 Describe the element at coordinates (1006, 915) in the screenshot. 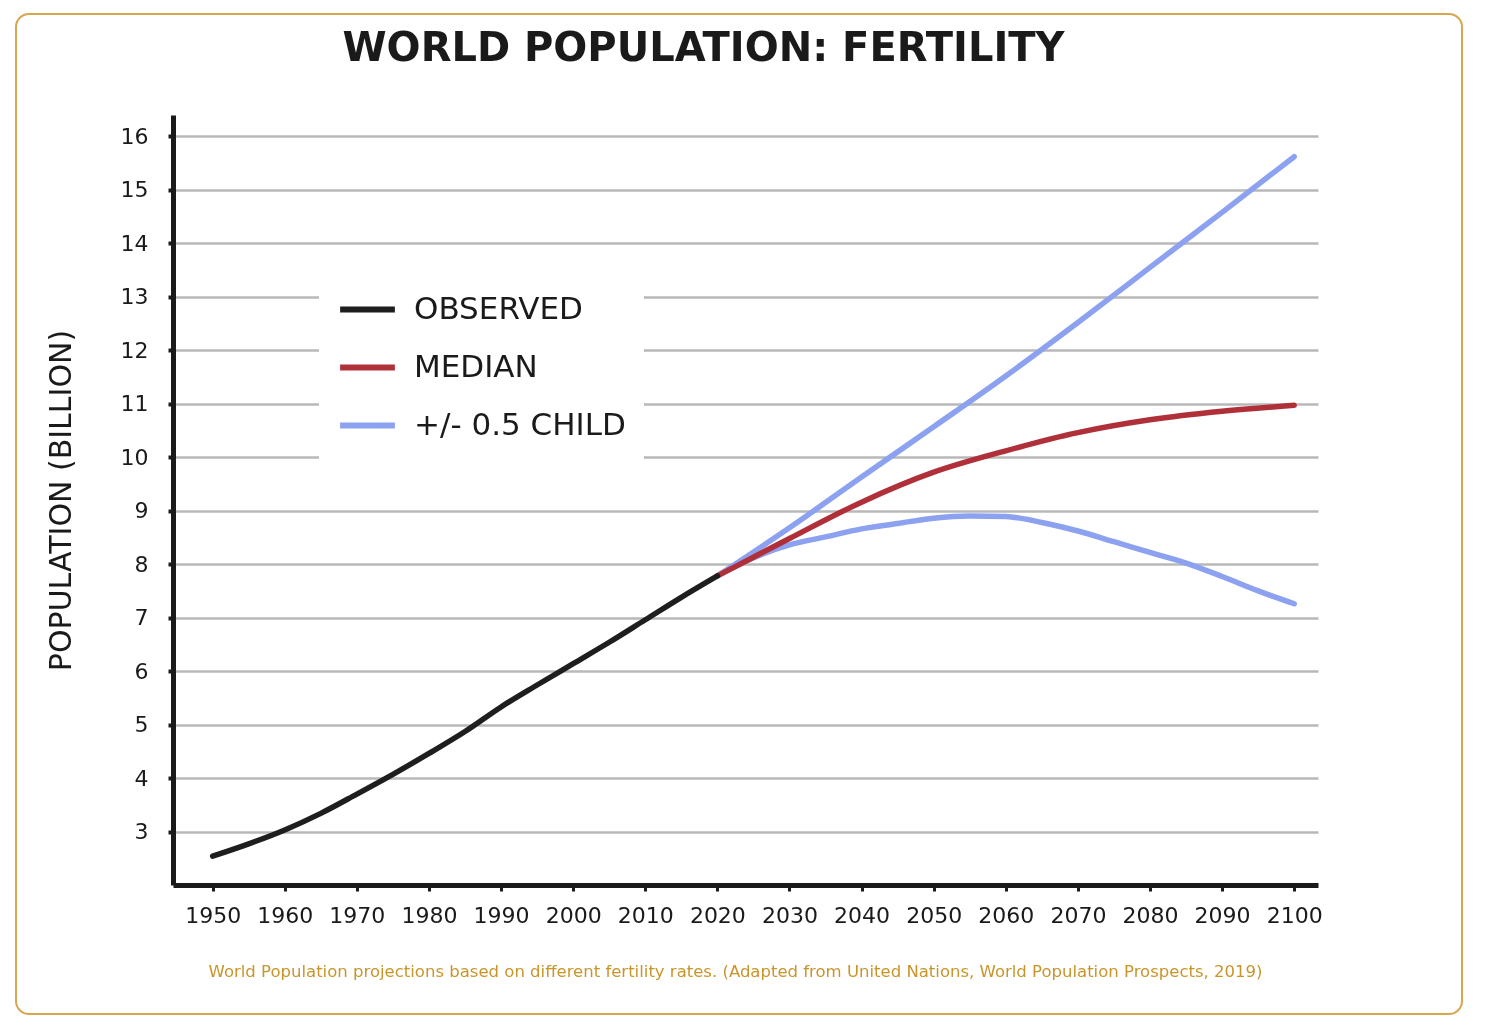

I see `x-tick-label: 2060` at that location.